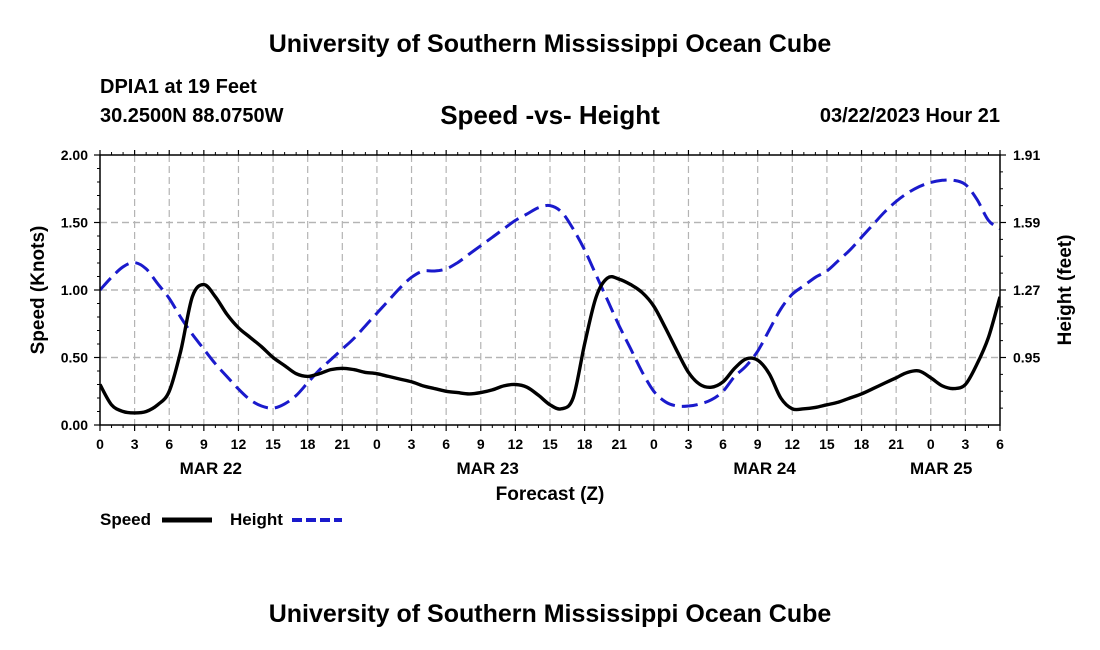  Describe the element at coordinates (1026, 358) in the screenshot. I see `y2-tick-label: 0.95` at that location.